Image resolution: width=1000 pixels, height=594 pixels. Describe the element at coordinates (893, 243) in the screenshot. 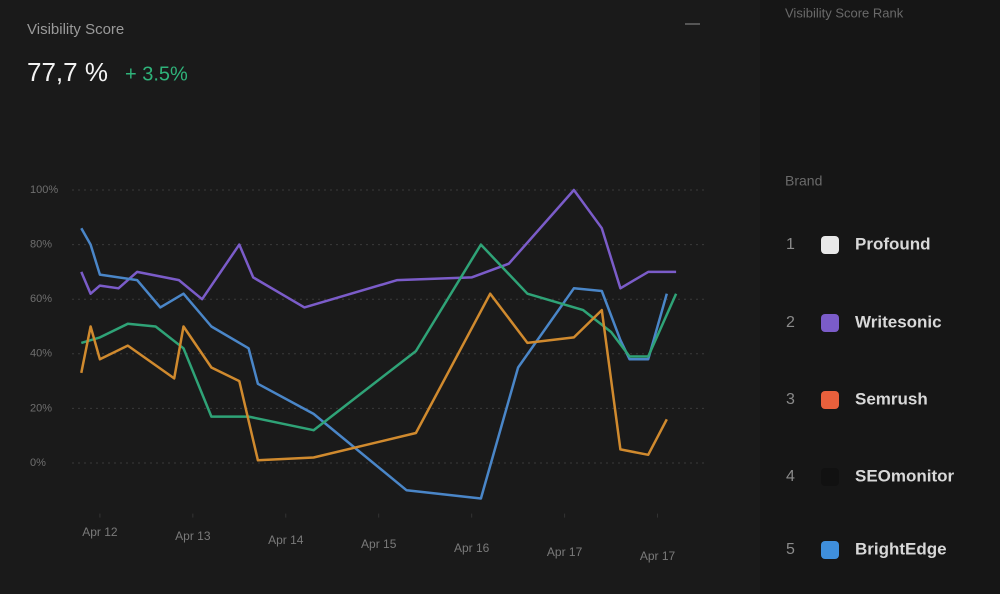

I see `brand-name: Profound` at that location.